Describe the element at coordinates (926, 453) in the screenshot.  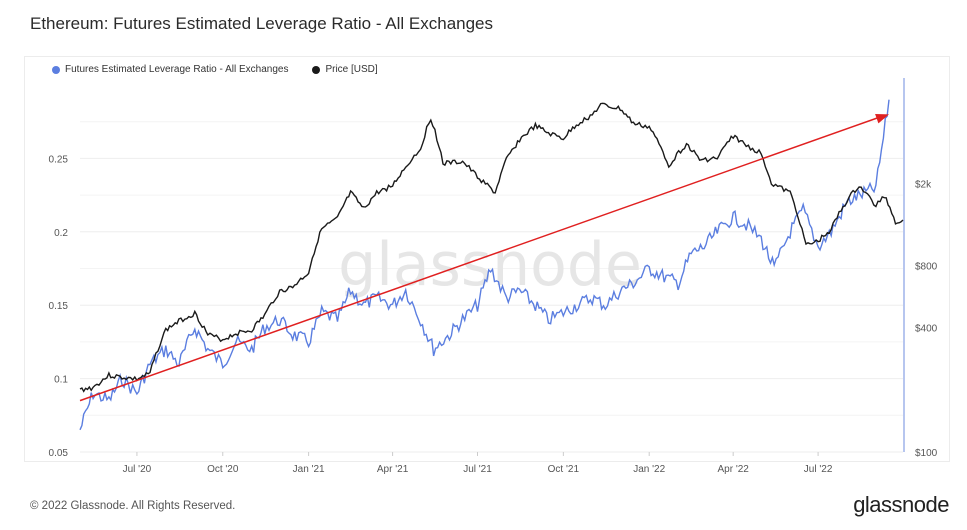
I see `y-right-tick-label: $100` at that location.